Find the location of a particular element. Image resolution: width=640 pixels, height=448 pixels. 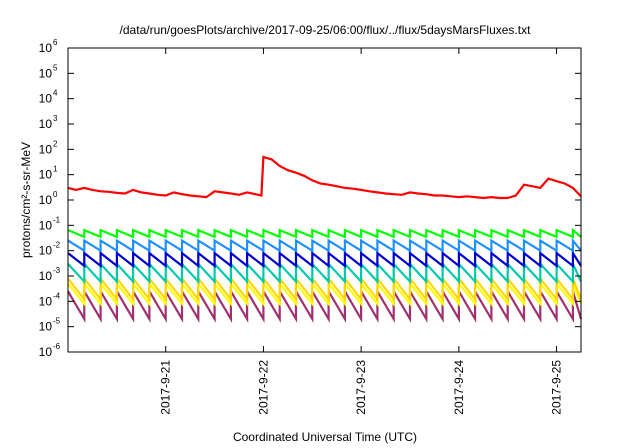

y-tick-label: 10⁻⁵ is located at coordinates (50, 325).